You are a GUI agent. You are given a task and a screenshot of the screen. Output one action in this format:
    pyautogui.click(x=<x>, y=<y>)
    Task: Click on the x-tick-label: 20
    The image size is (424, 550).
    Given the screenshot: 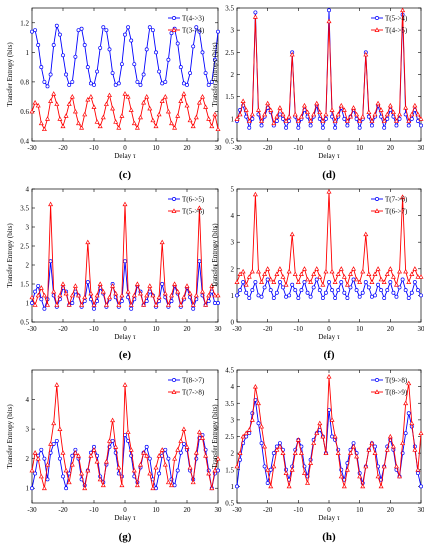 What is the action you would take?
    pyautogui.click(x=188, y=329)
    